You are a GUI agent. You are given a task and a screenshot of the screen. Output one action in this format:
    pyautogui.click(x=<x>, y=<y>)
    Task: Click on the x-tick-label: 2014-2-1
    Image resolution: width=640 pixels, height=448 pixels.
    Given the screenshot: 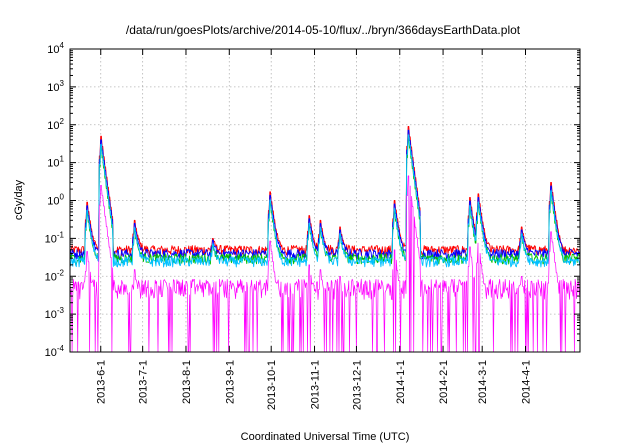 What is the action you would take?
    pyautogui.click(x=444, y=382)
    